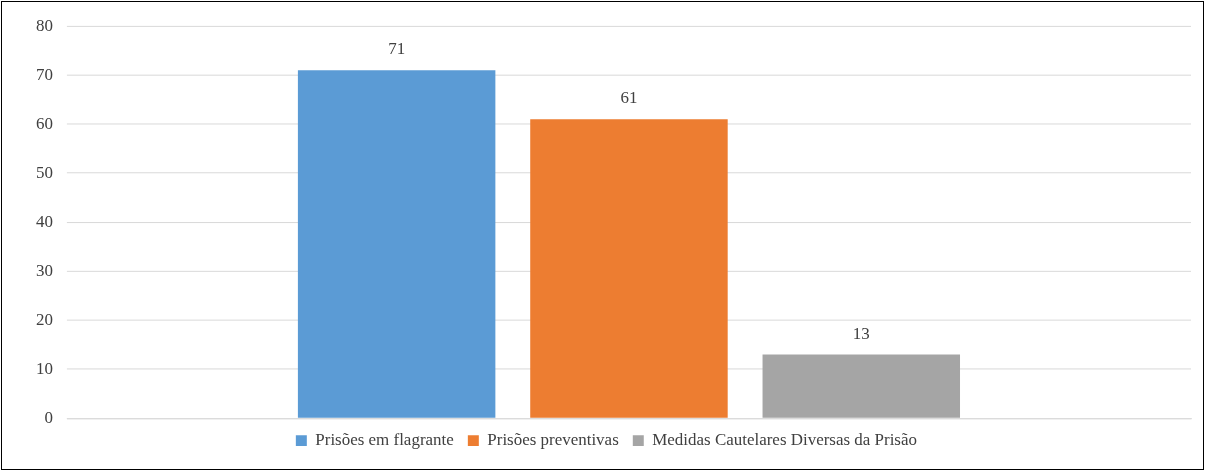  Describe the element at coordinates (784, 440) in the screenshot. I see `legend-label: Medidas Cautelares Diversas da Prisão` at that location.